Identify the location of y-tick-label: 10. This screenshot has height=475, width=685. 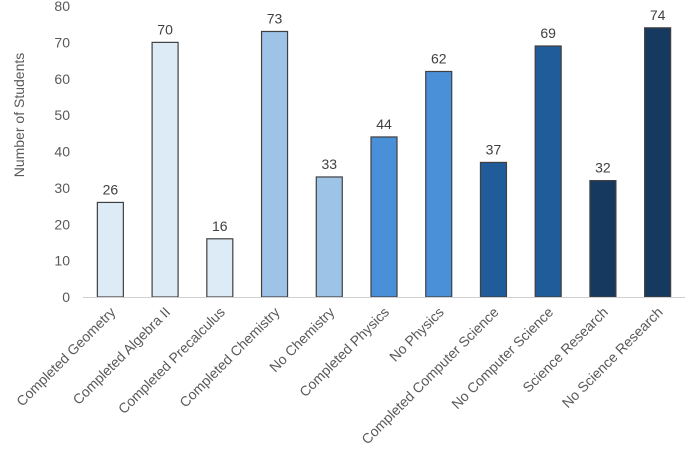
(62, 261).